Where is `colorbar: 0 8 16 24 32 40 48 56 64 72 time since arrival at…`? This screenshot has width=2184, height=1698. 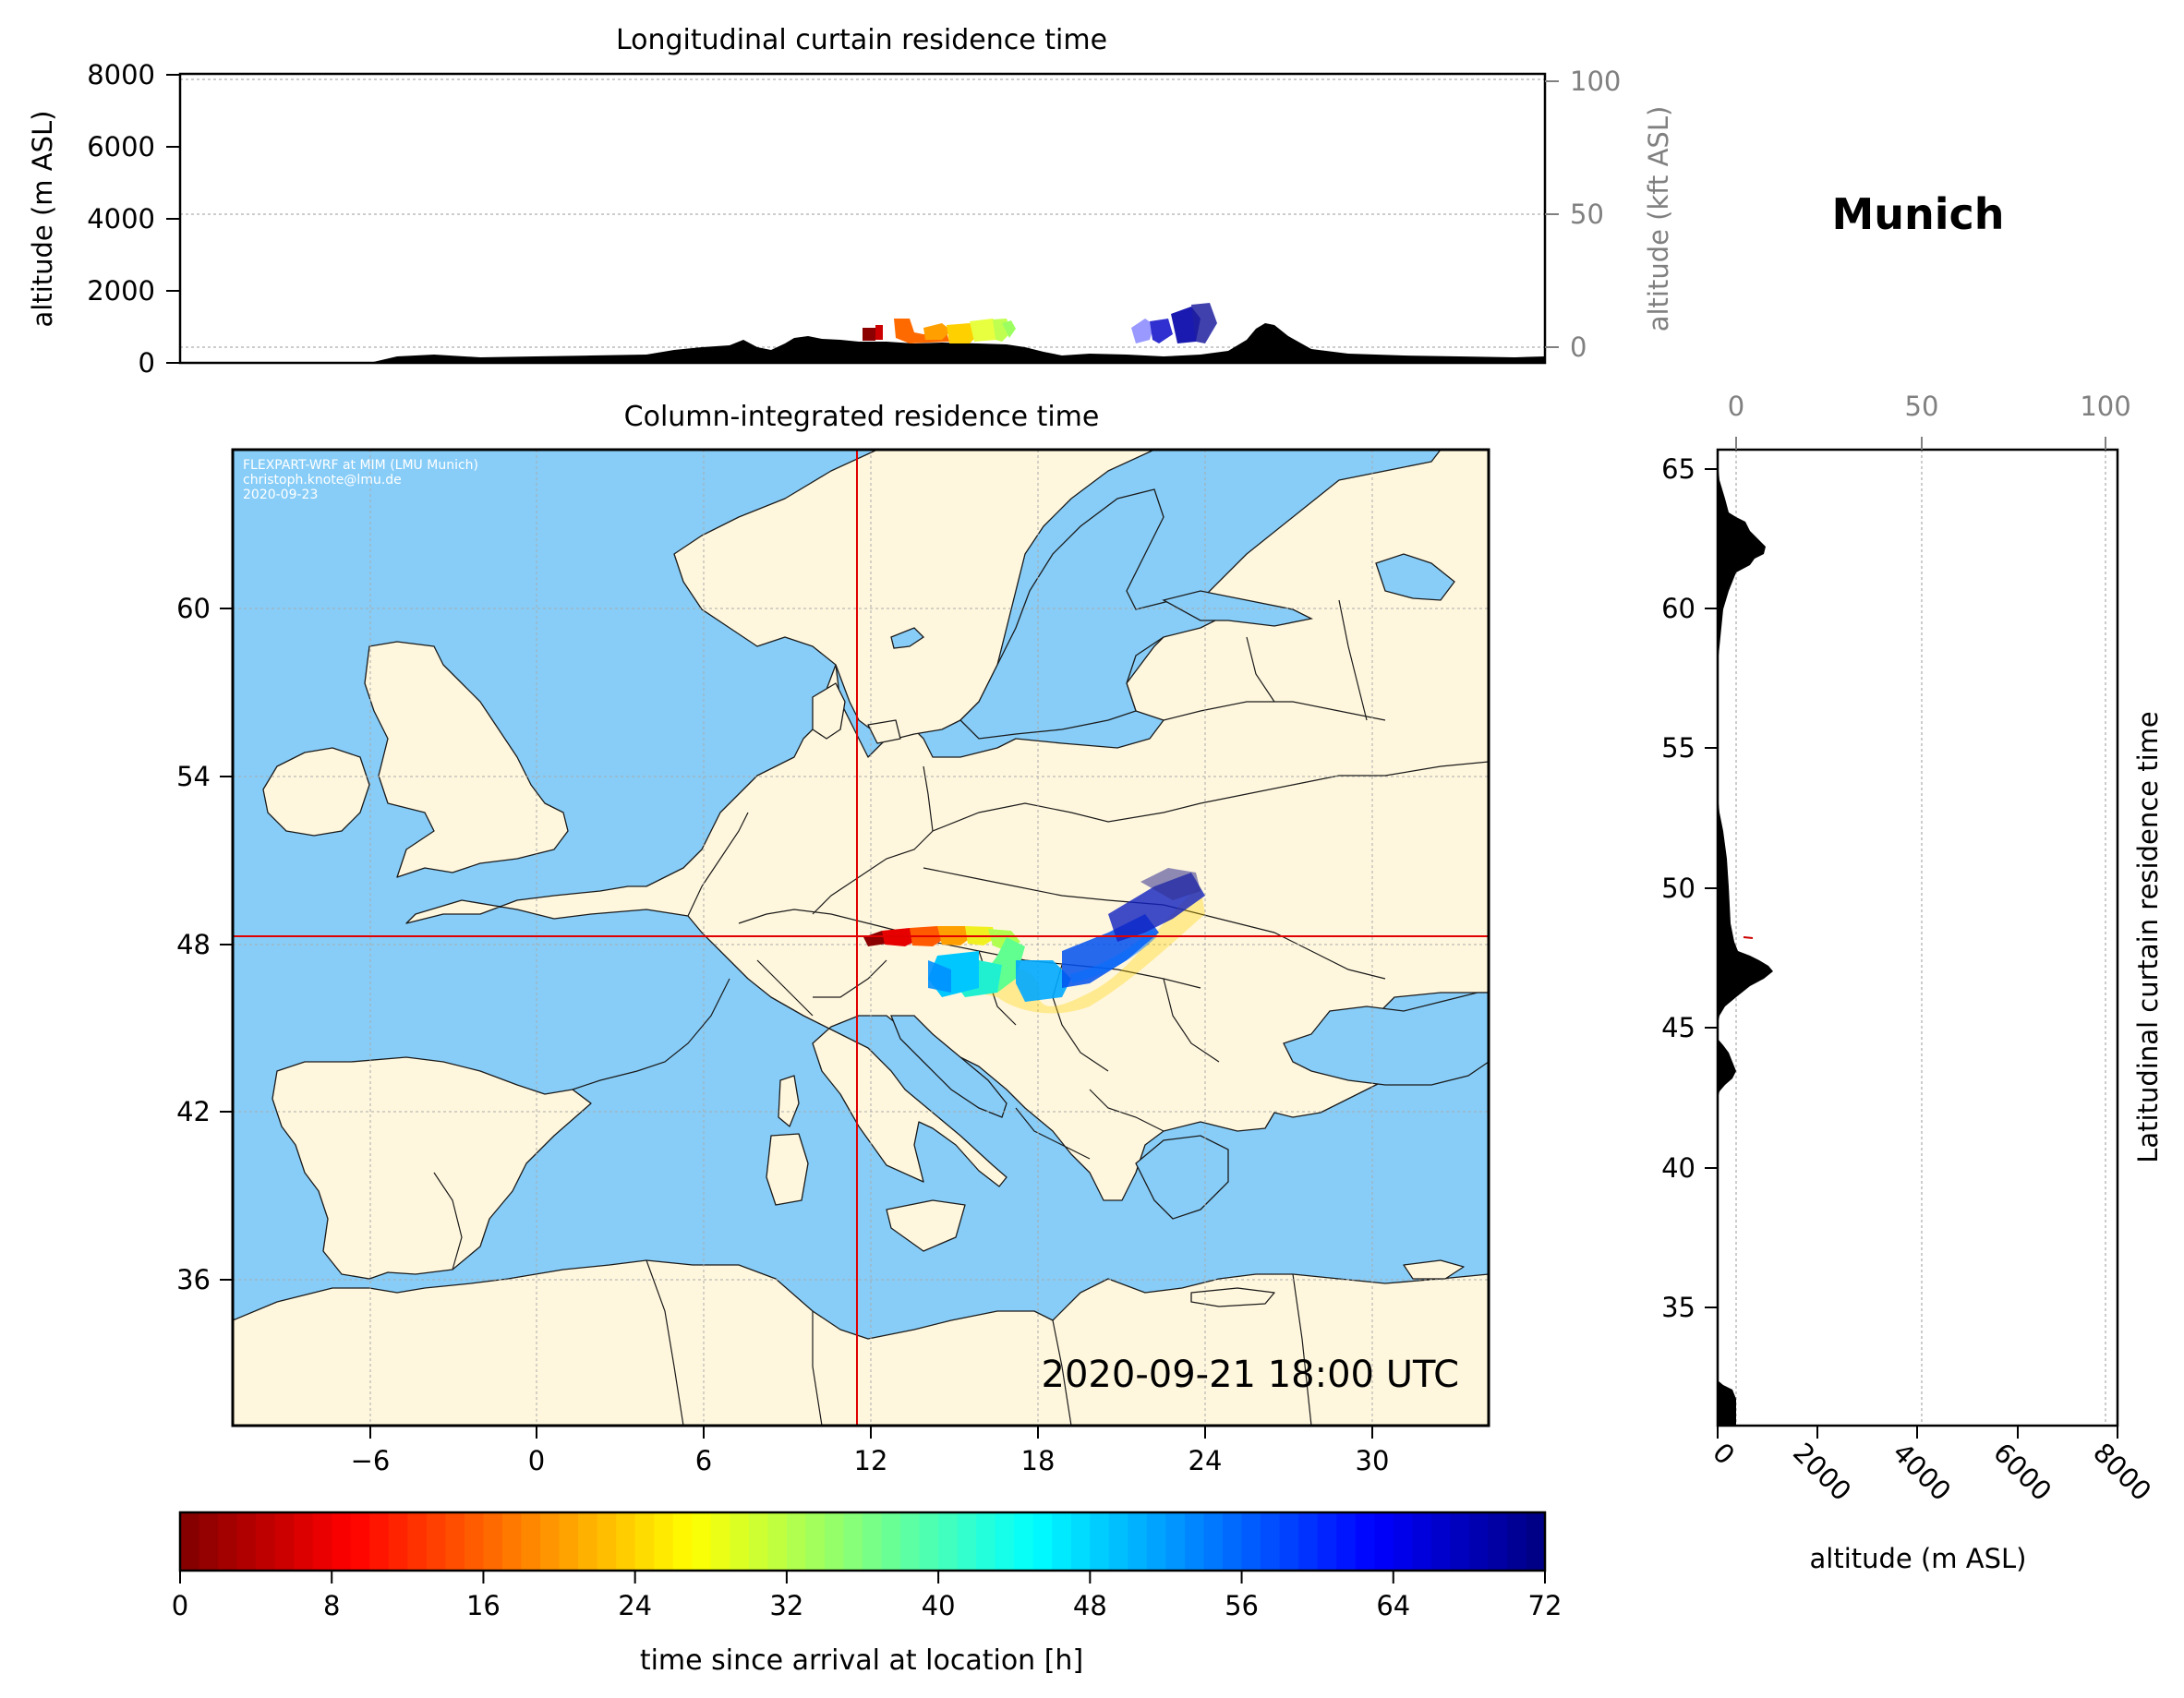
colorbar: 0 8 16 24 32 40 48 56 64 72 time since arrival at… is located at coordinates (867, 1594).